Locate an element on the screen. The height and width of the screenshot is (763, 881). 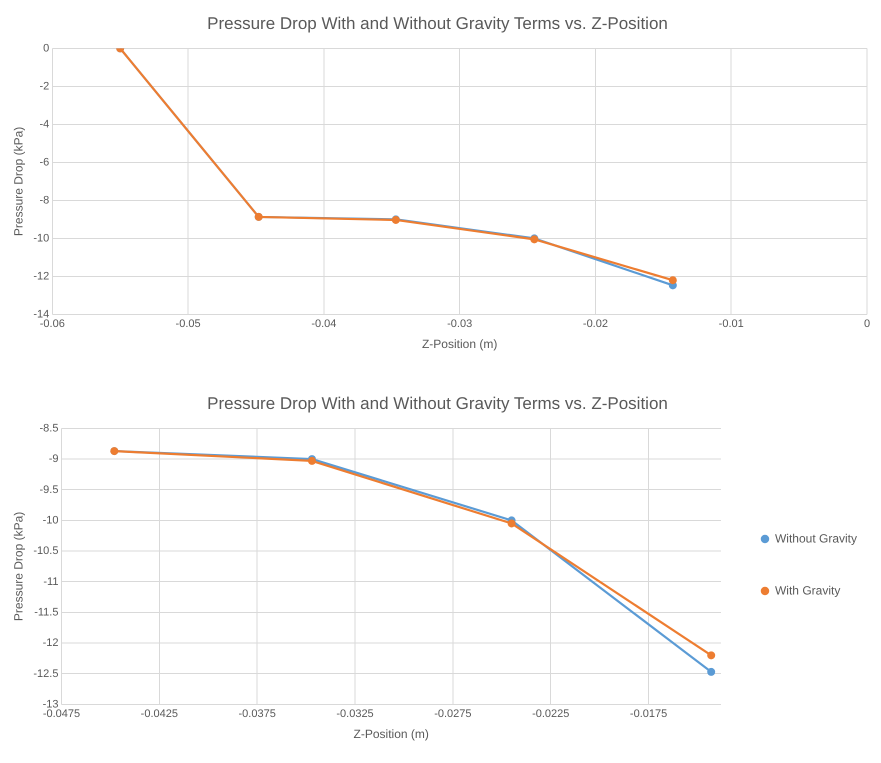
y-tick-label: -8 is located at coordinates (45, 200).